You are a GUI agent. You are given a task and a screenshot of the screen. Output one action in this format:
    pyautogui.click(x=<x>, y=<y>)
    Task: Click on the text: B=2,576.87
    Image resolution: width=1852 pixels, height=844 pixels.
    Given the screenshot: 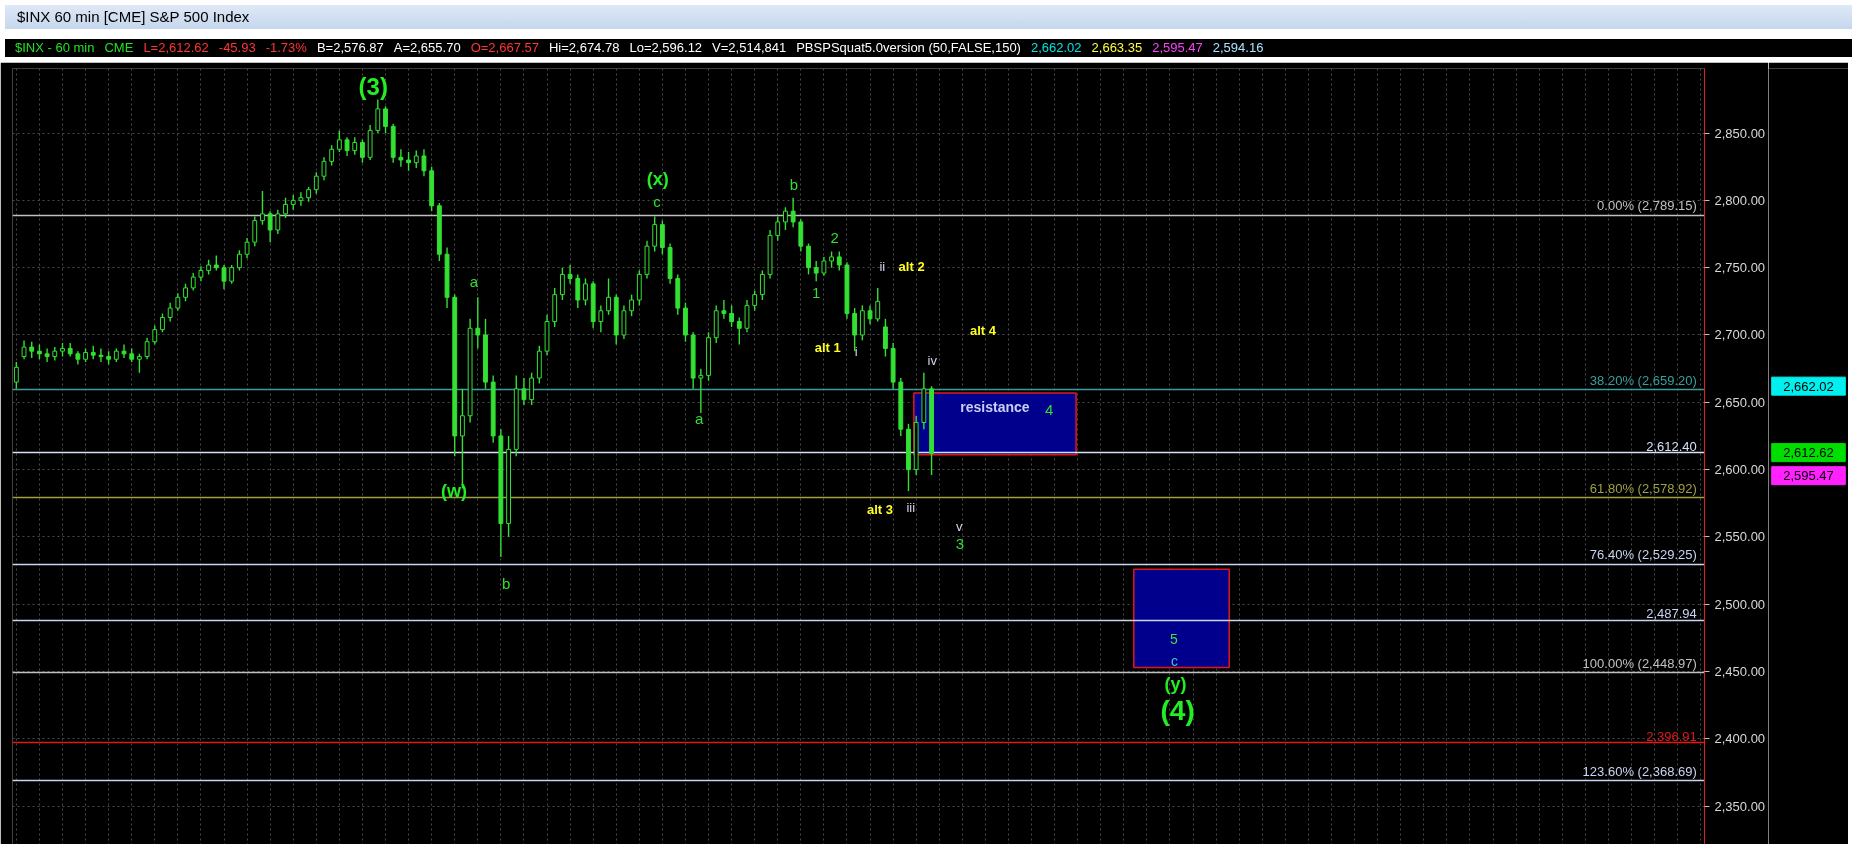 What is the action you would take?
    pyautogui.click(x=350, y=47)
    